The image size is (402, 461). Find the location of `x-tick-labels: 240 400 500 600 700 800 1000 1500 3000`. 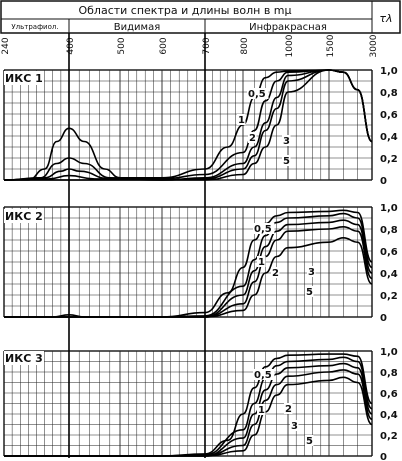

x-tick-labels: 240 400 500 600 700 800 1000 1500 3000 is located at coordinates (190, 45).